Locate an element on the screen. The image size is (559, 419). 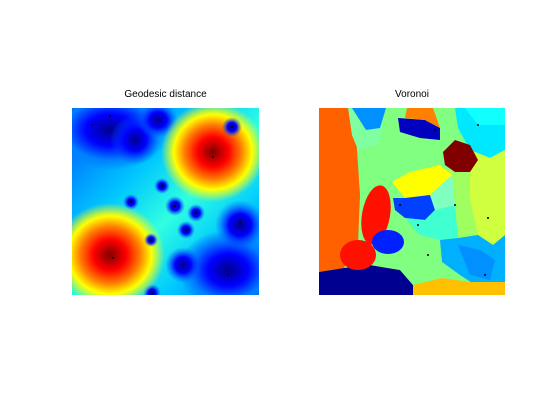
geodesic-distance-image is located at coordinates (165, 201).